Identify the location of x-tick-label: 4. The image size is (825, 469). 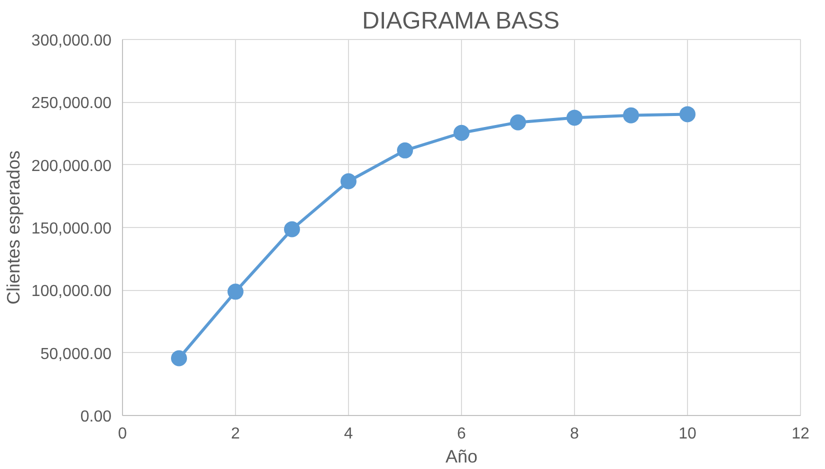
(349, 434).